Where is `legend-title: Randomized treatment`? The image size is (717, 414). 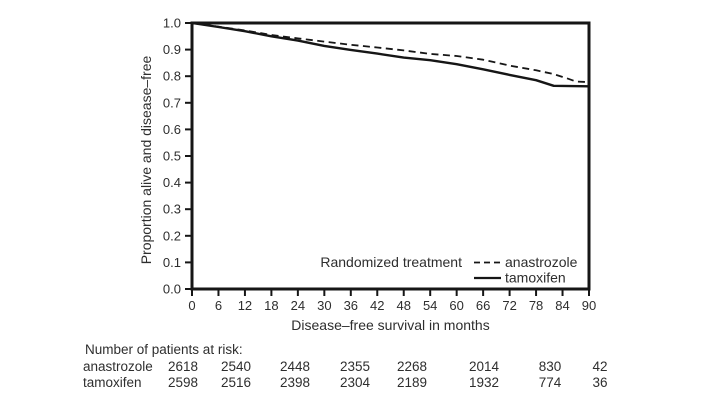 legend-title: Randomized treatment is located at coordinates (391, 262).